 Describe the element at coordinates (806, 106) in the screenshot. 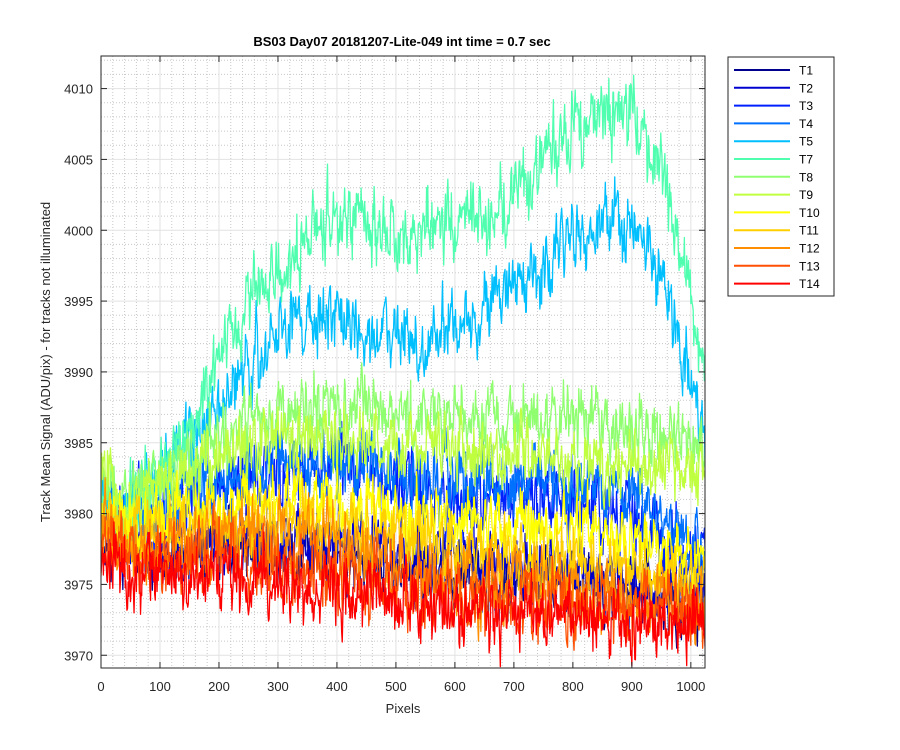

I see `legend-label-t3: T3` at that location.